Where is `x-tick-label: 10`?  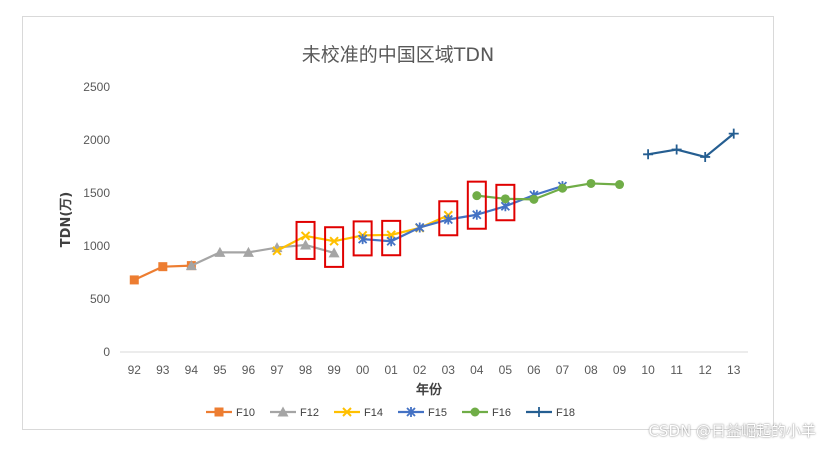
x-tick-label: 10 is located at coordinates (648, 370).